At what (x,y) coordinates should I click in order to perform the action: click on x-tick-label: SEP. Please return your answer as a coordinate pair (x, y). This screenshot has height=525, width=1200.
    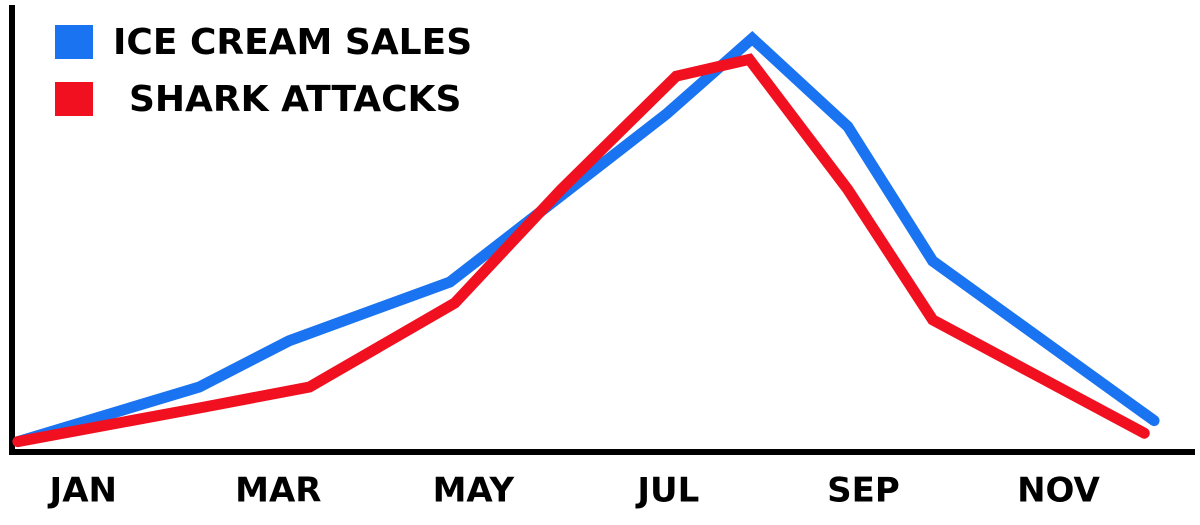
    Looking at the image, I should click on (863, 491).